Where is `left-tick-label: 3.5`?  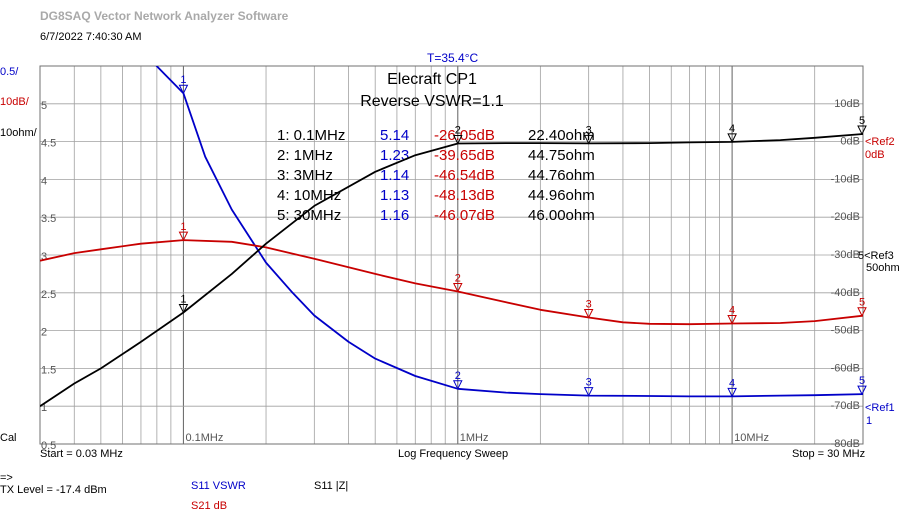
left-tick-label: 3.5 is located at coordinates (48, 219).